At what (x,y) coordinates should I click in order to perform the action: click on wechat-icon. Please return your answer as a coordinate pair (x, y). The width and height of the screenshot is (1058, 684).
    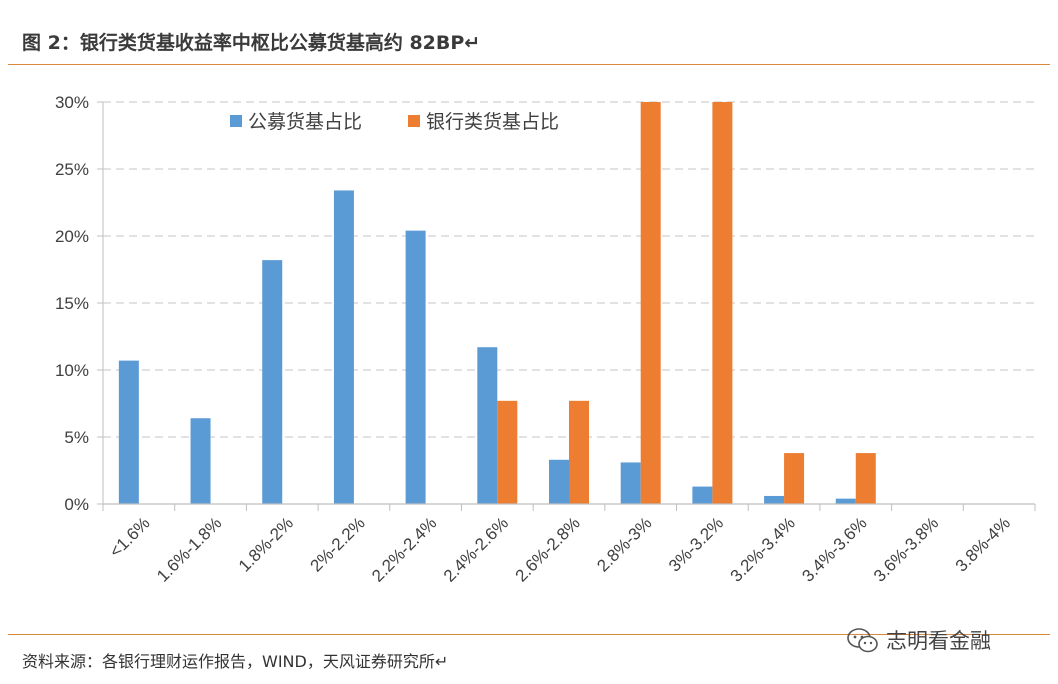
    Looking at the image, I should click on (862, 640).